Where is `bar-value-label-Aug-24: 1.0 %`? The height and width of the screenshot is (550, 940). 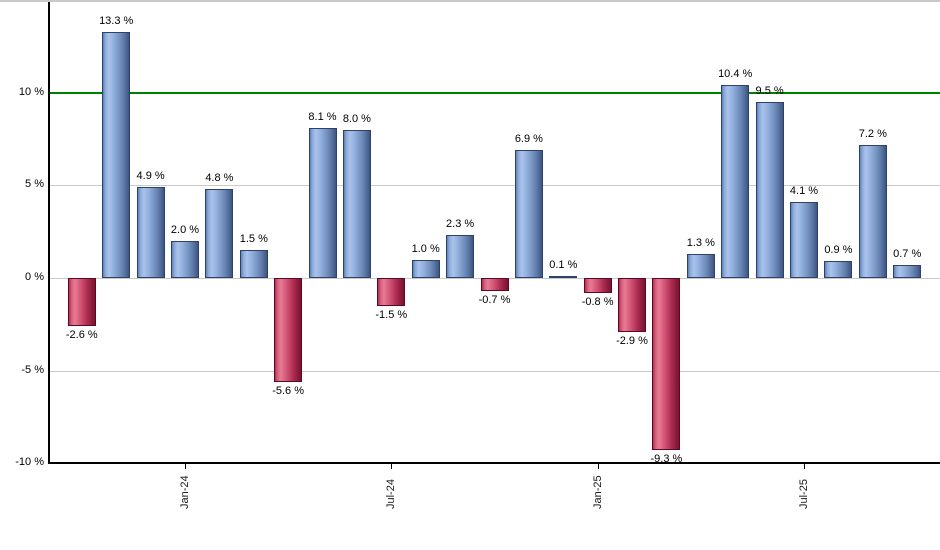
bar-value-label-Aug-24: 1.0 % is located at coordinates (425, 248).